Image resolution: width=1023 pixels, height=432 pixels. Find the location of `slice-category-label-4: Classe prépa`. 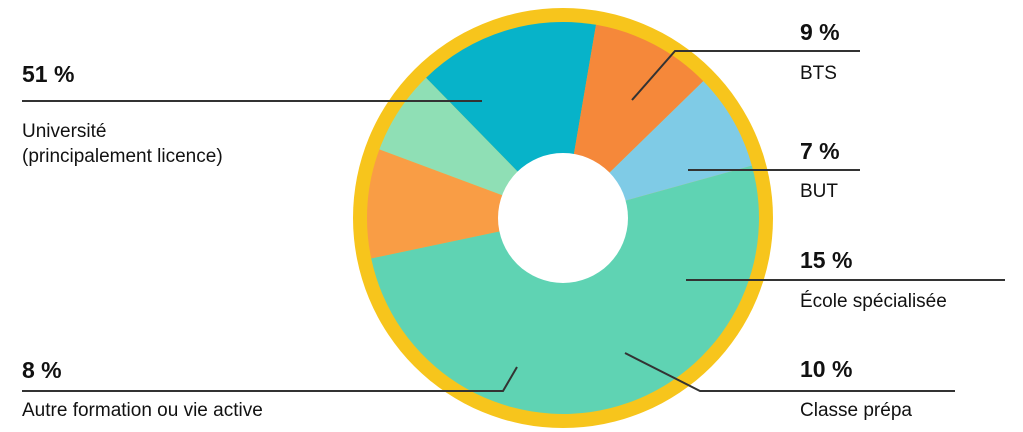

slice-category-label-4: Classe prépa is located at coordinates (856, 410).